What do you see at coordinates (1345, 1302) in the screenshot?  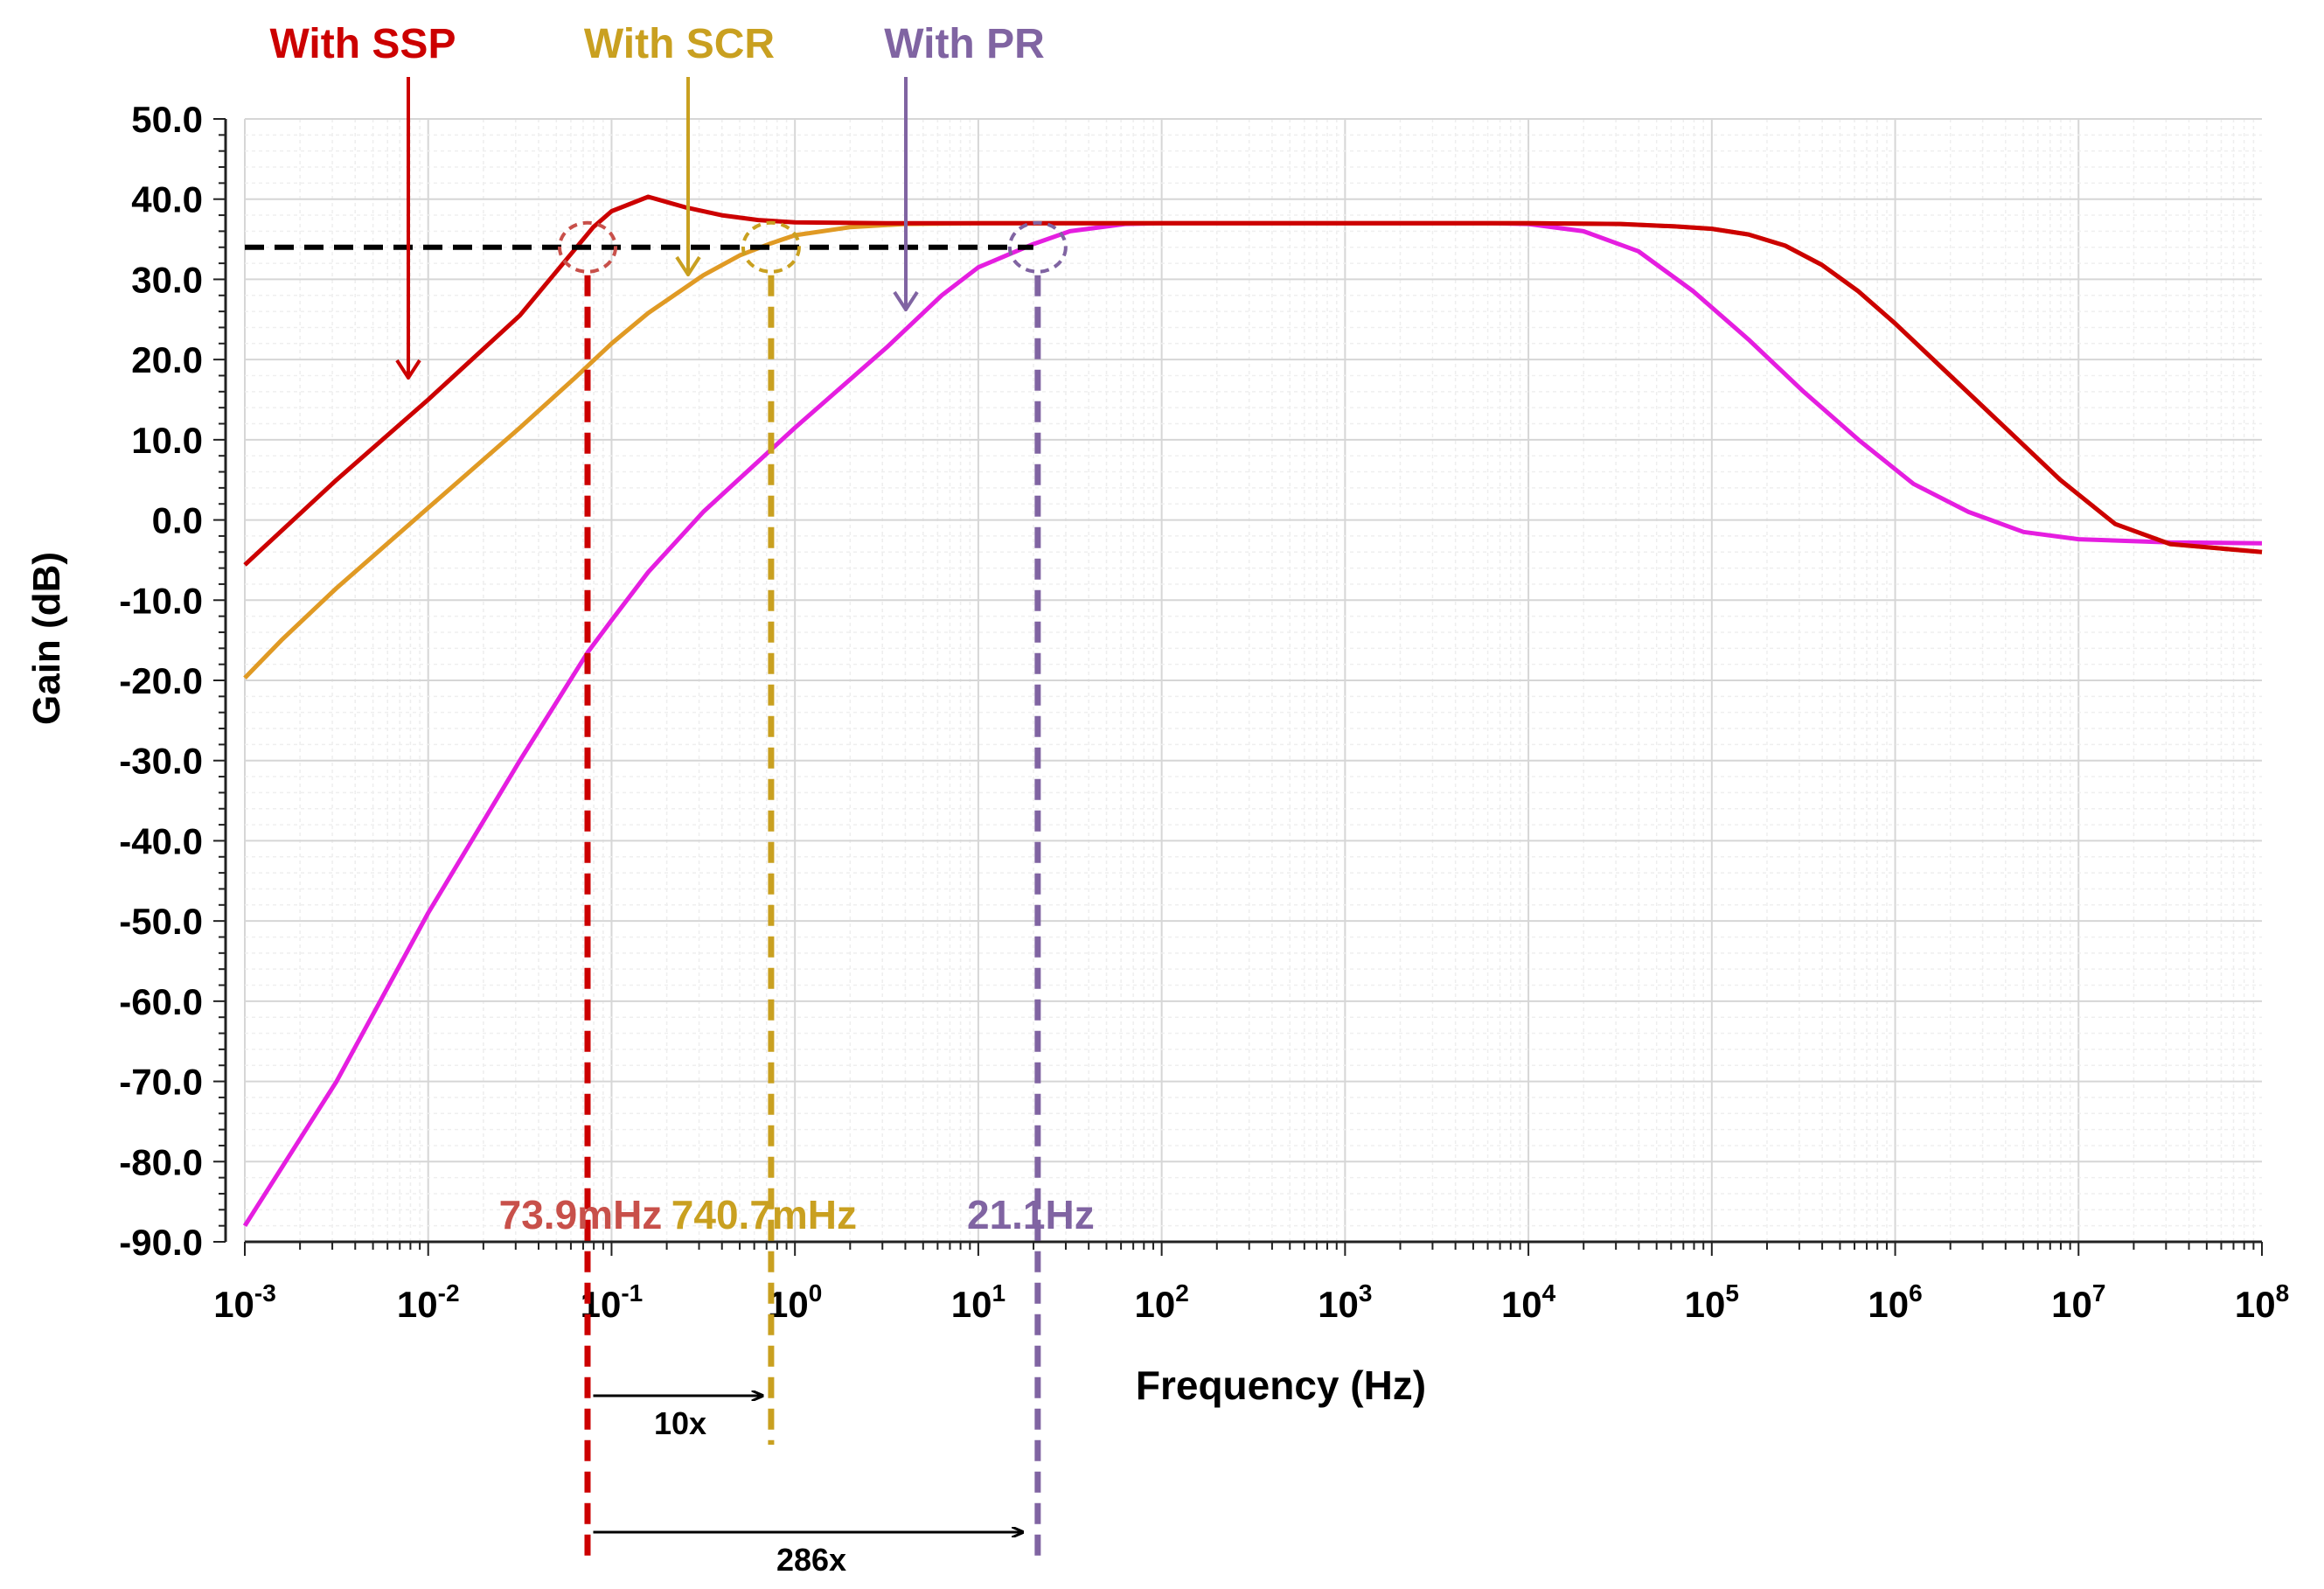 I see `x-tick-label: 10³` at bounding box center [1345, 1302].